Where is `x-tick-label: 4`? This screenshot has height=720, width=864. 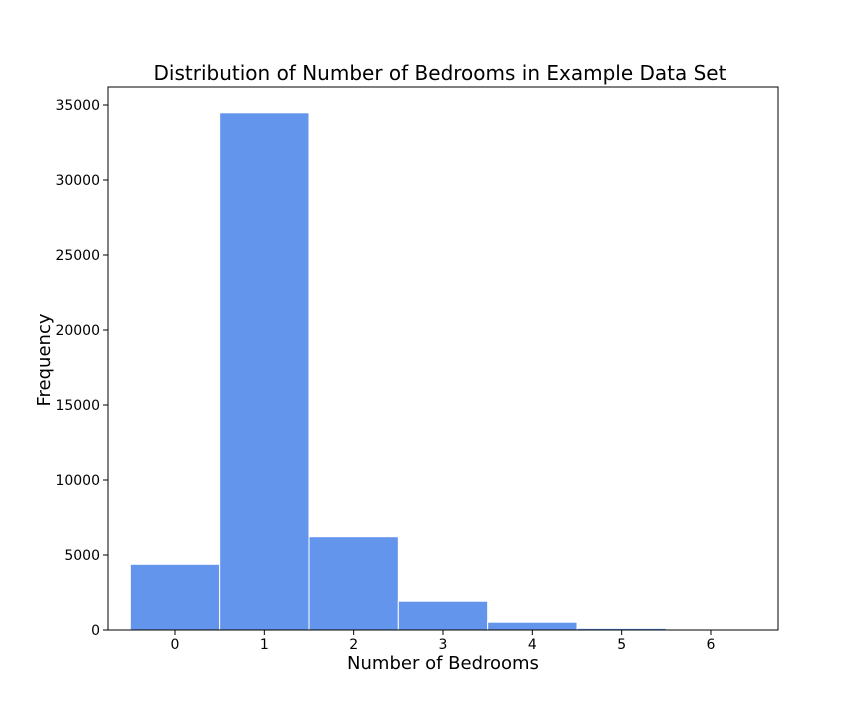 x-tick-label: 4 is located at coordinates (532, 645).